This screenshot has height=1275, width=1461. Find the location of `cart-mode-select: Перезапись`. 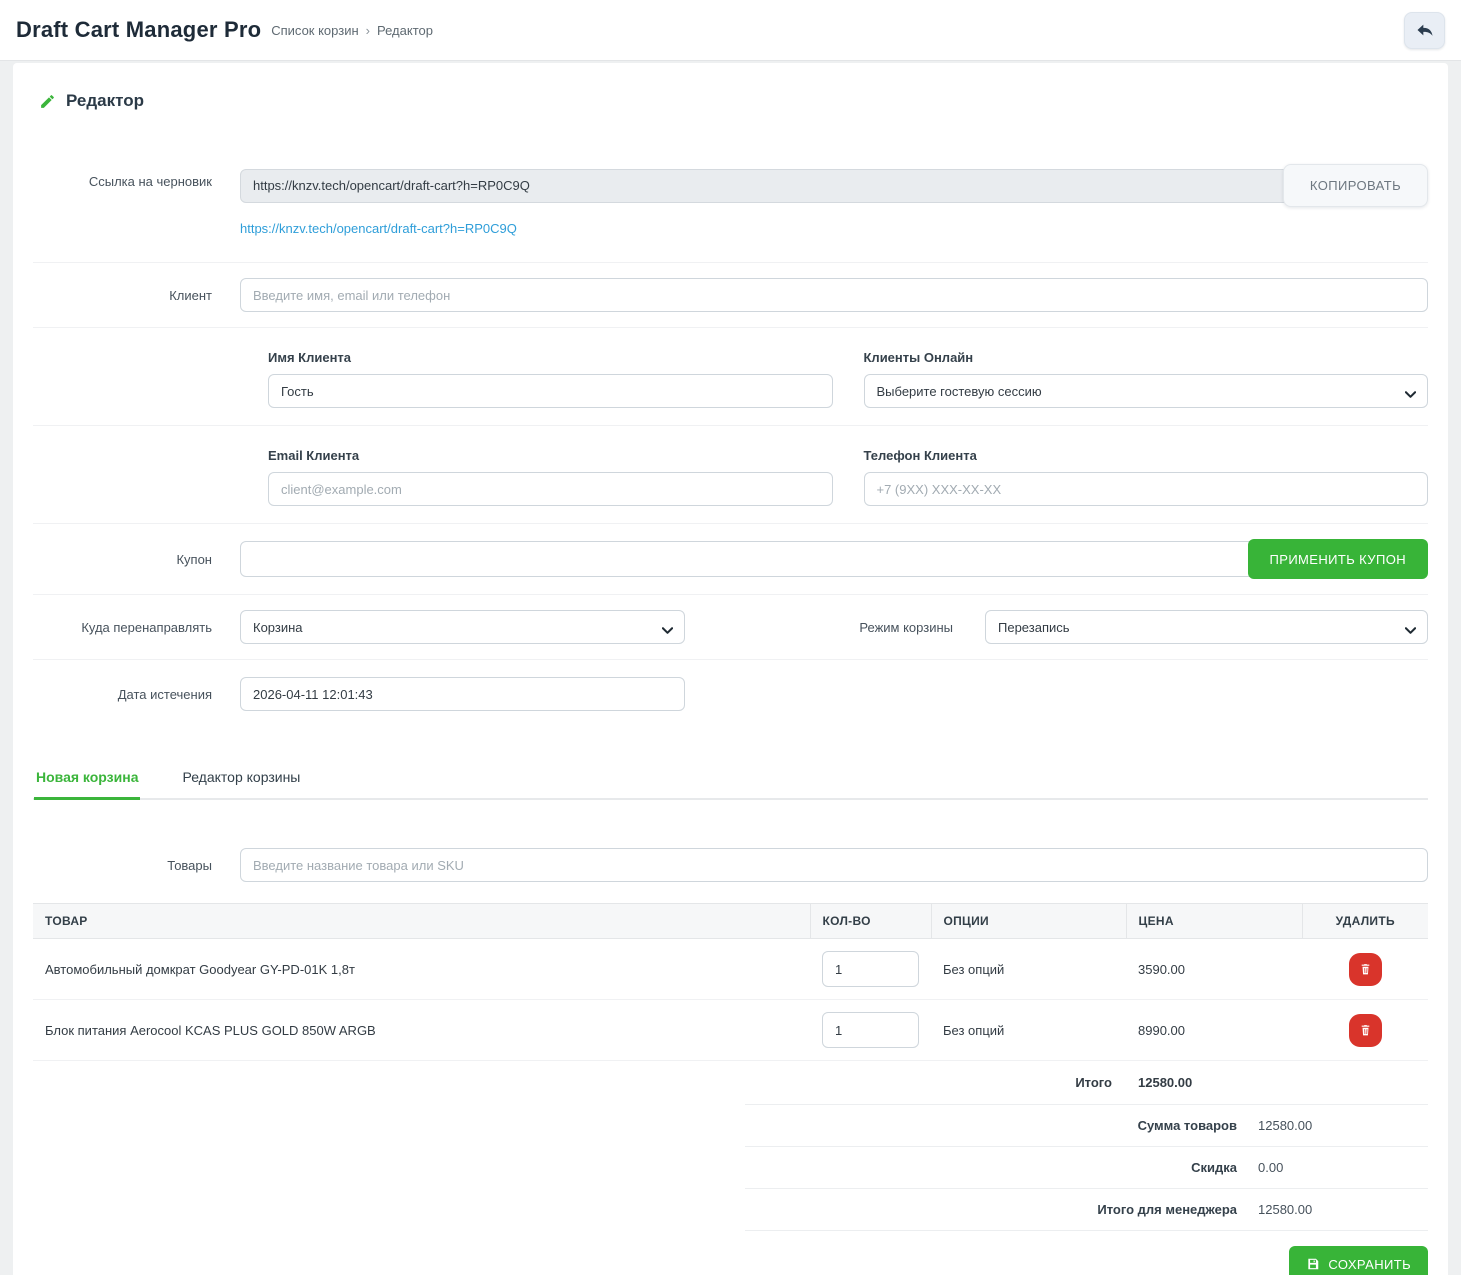

cart-mode-select: Перезапись is located at coordinates (1206, 627).